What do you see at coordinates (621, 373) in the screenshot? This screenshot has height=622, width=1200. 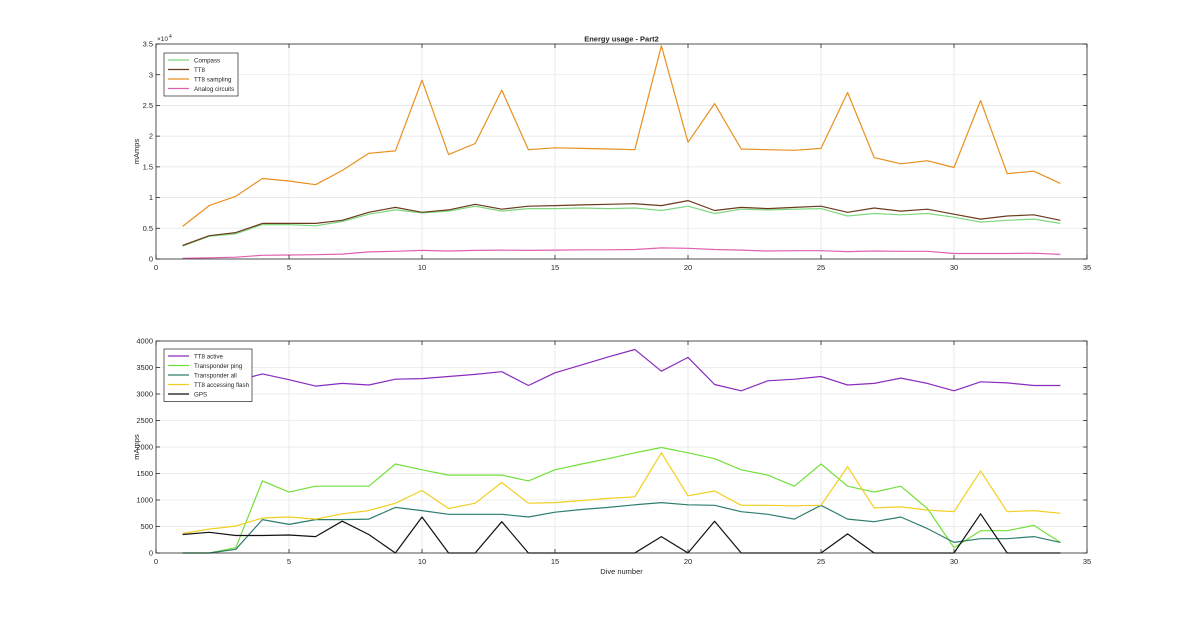 I see `series-line-tt8-active` at bounding box center [621, 373].